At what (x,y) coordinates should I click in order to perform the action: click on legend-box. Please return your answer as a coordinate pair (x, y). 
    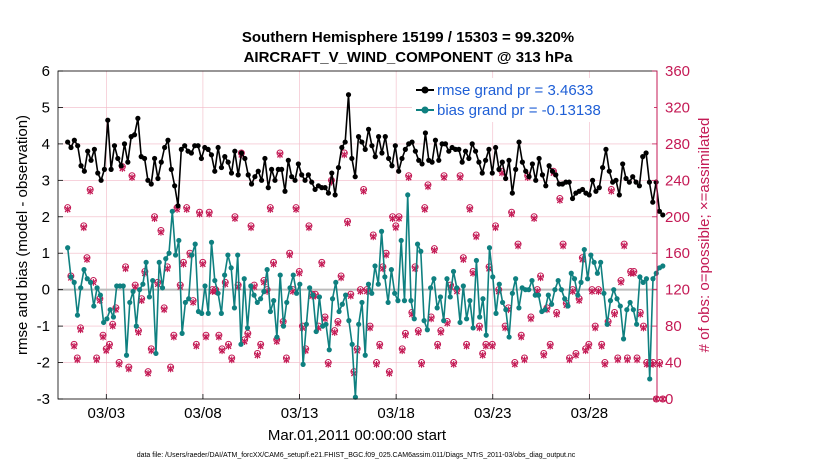
    Looking at the image, I should click on (533, 100).